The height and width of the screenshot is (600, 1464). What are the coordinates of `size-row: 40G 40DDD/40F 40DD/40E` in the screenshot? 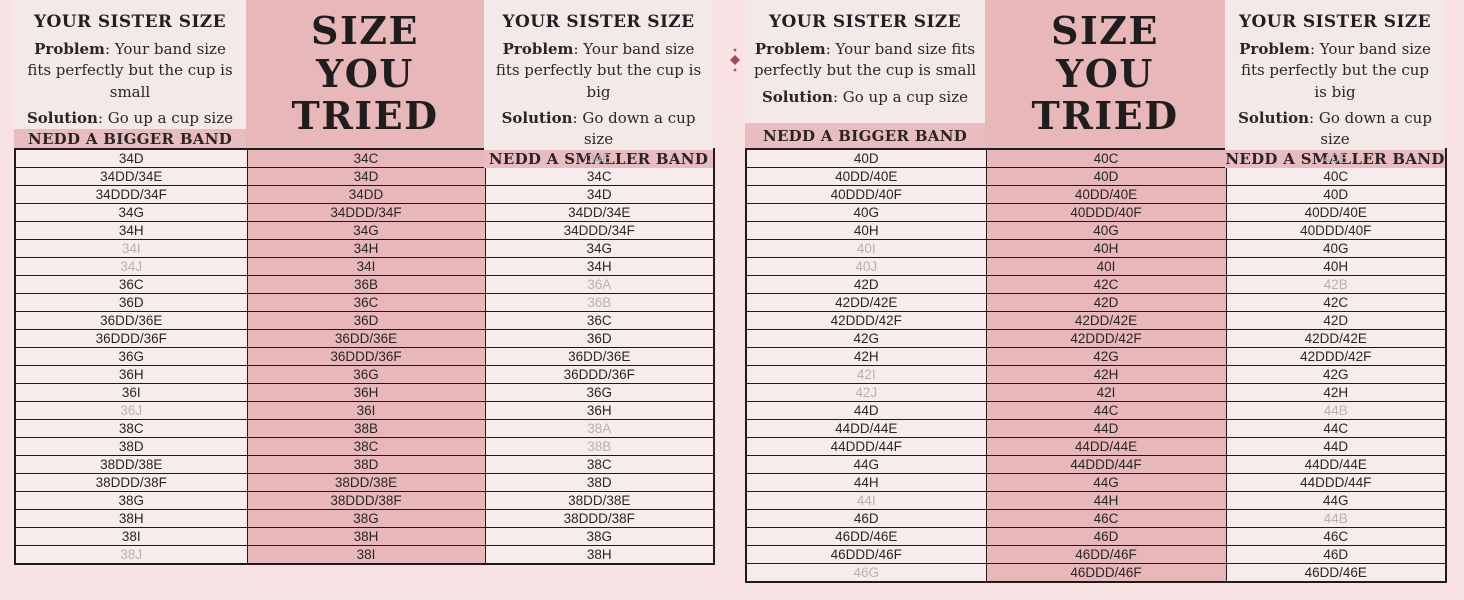 It's located at (1096, 212).